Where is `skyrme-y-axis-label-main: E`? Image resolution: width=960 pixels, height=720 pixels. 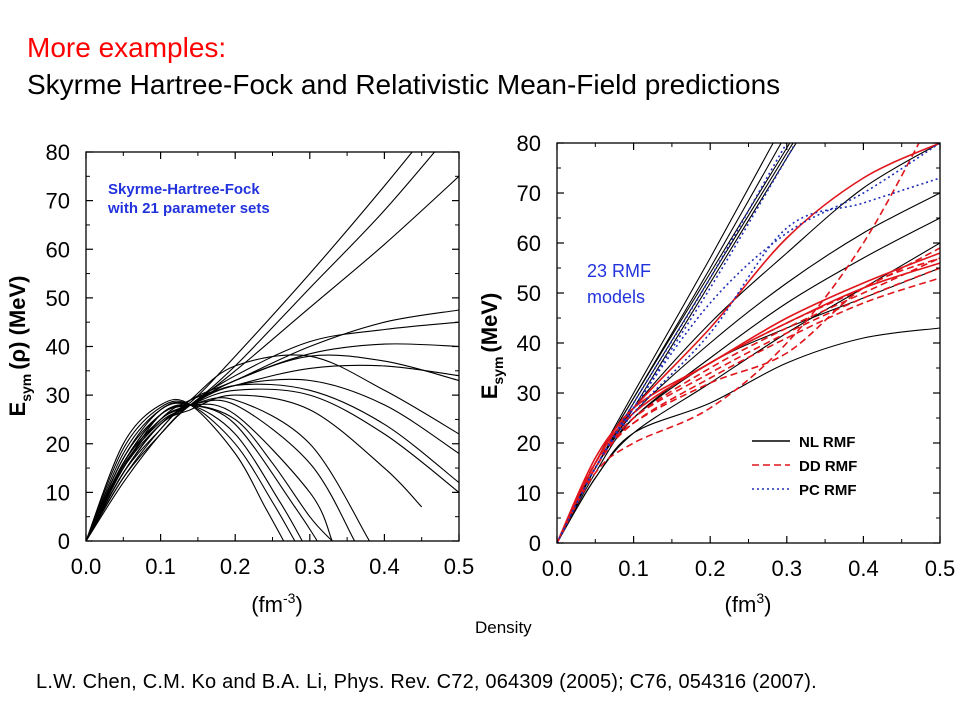 skyrme-y-axis-label-main: E is located at coordinates (17, 409).